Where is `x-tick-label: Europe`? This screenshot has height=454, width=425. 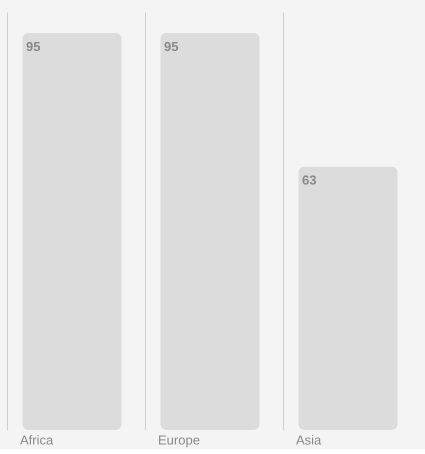 x-tick-label: Europe is located at coordinates (179, 440).